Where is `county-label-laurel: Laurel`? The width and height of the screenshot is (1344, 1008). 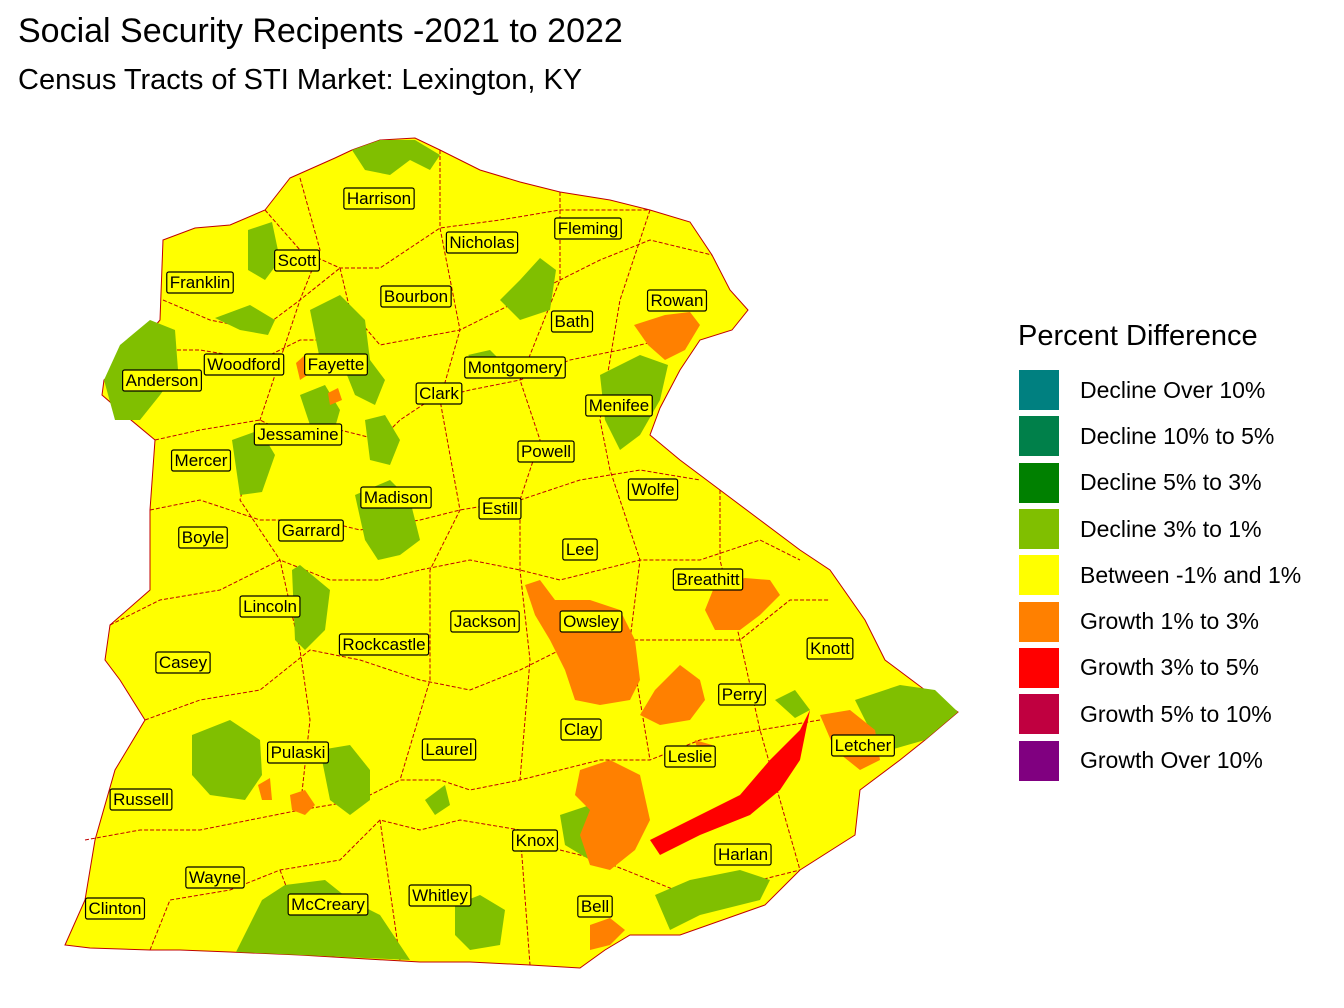 county-label-laurel: Laurel is located at coordinates (449, 749).